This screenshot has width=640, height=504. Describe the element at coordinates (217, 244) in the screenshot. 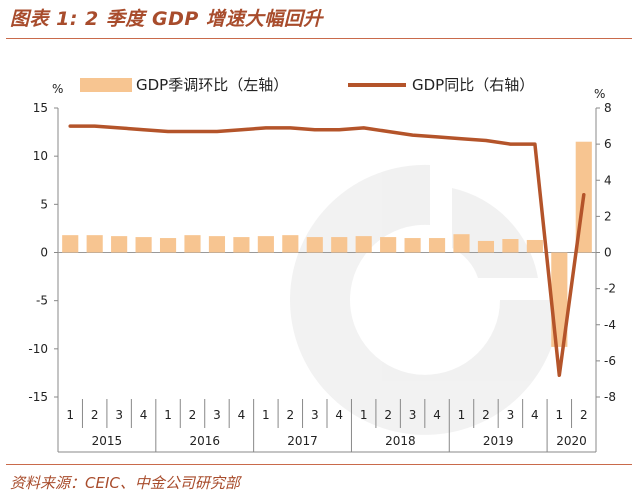

I see `bar-2016Q3` at that location.